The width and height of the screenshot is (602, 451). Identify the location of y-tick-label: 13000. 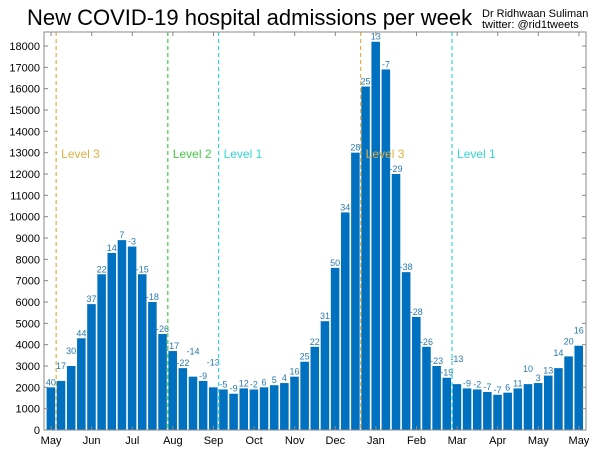
(24, 154).